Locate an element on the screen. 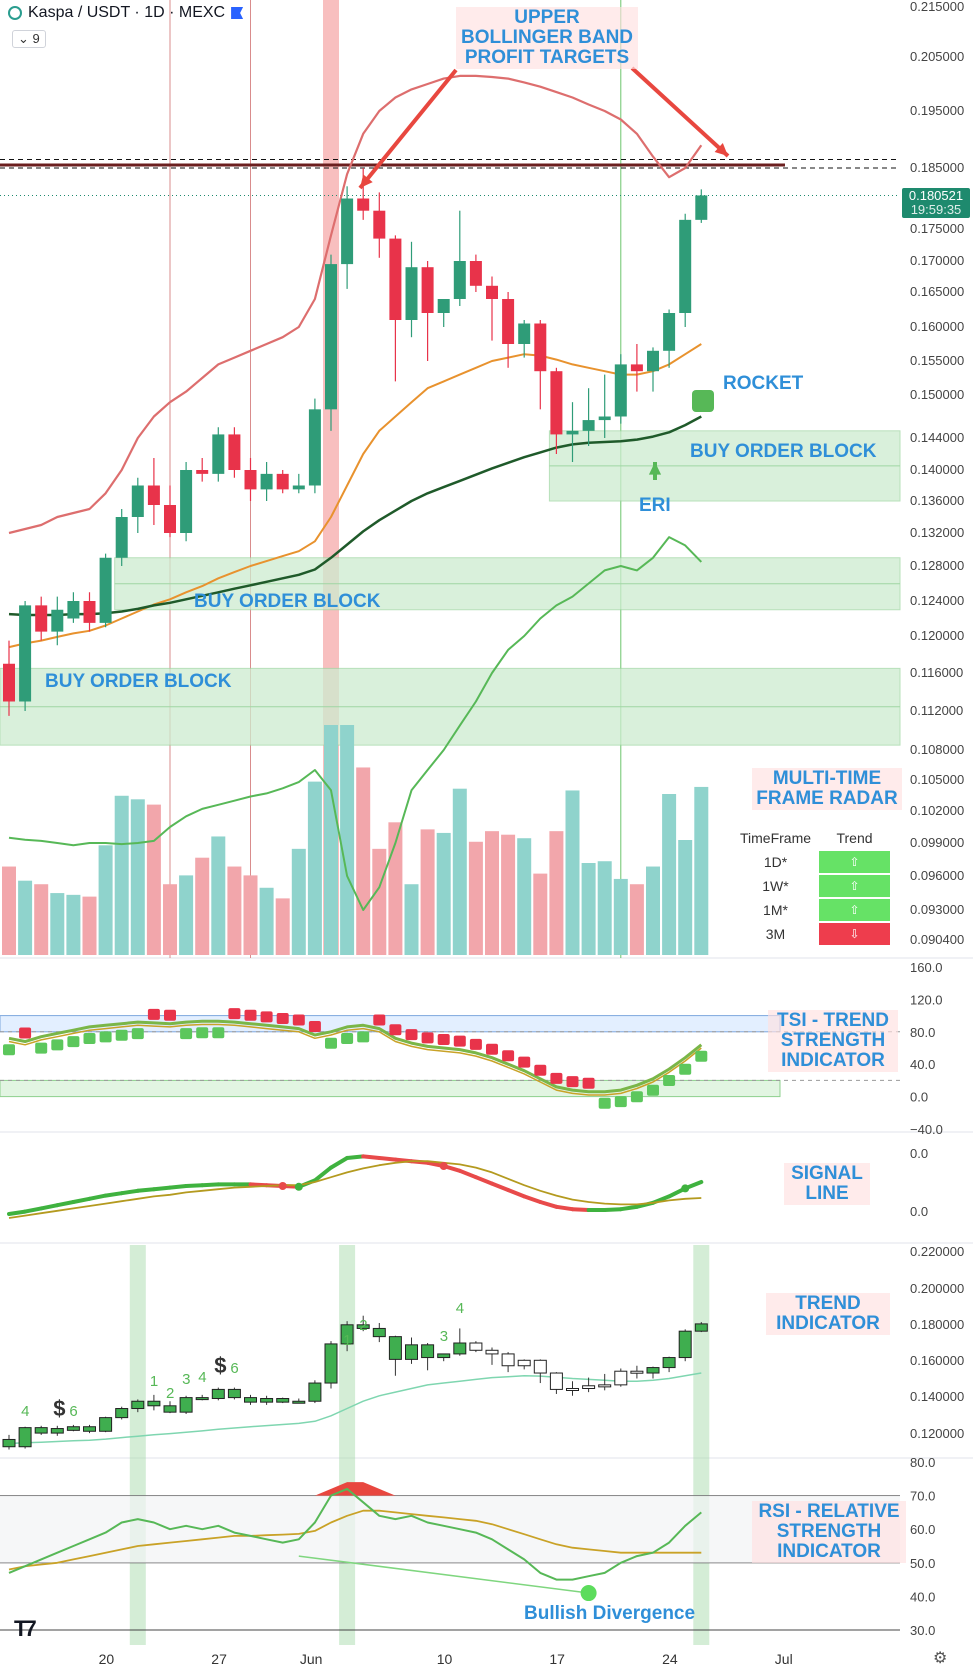 The image size is (973, 1673). signal-cross-dot is located at coordinates (282, 1186).